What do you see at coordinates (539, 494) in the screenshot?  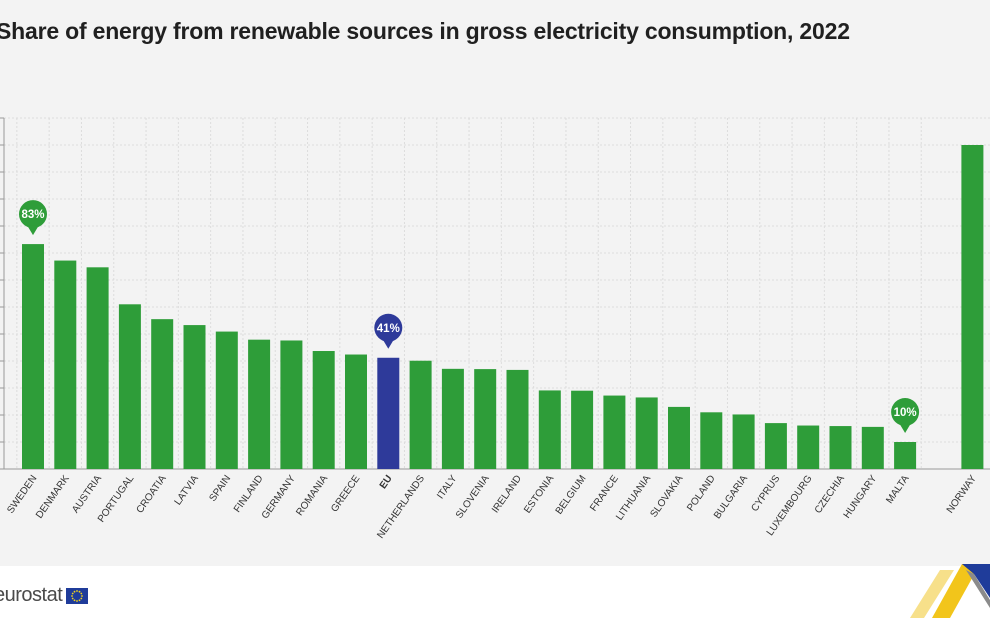 I see `tick-label-estonia: ESTONIA` at bounding box center [539, 494].